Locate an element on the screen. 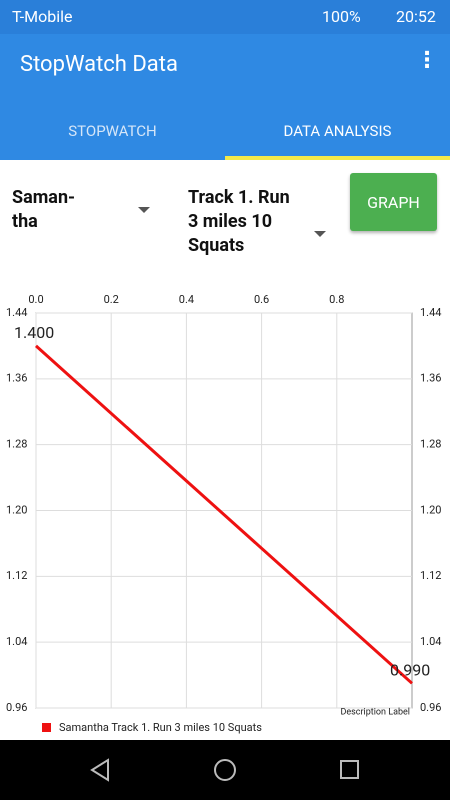 The height and width of the screenshot is (804, 450). y2-tick-label: 1.20 is located at coordinates (430, 509).